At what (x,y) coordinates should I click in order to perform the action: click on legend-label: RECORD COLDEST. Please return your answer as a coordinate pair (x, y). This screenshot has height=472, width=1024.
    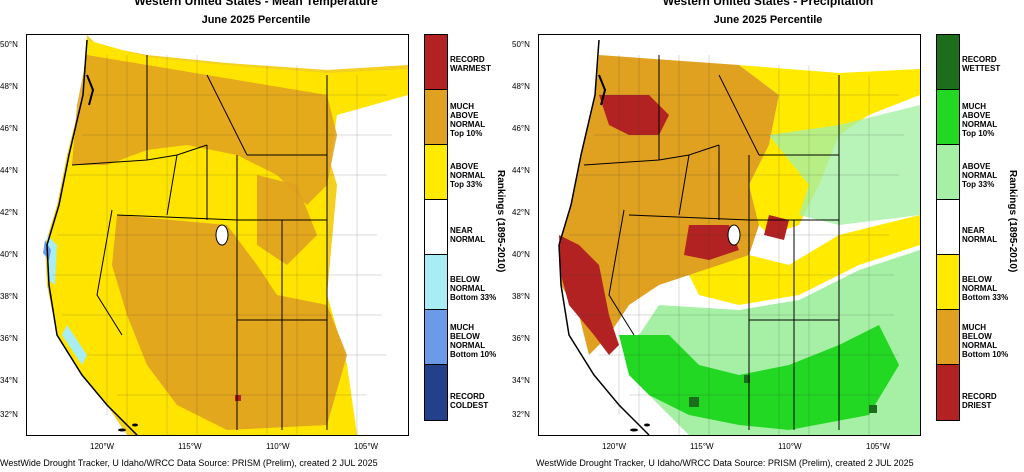
    Looking at the image, I should click on (469, 401).